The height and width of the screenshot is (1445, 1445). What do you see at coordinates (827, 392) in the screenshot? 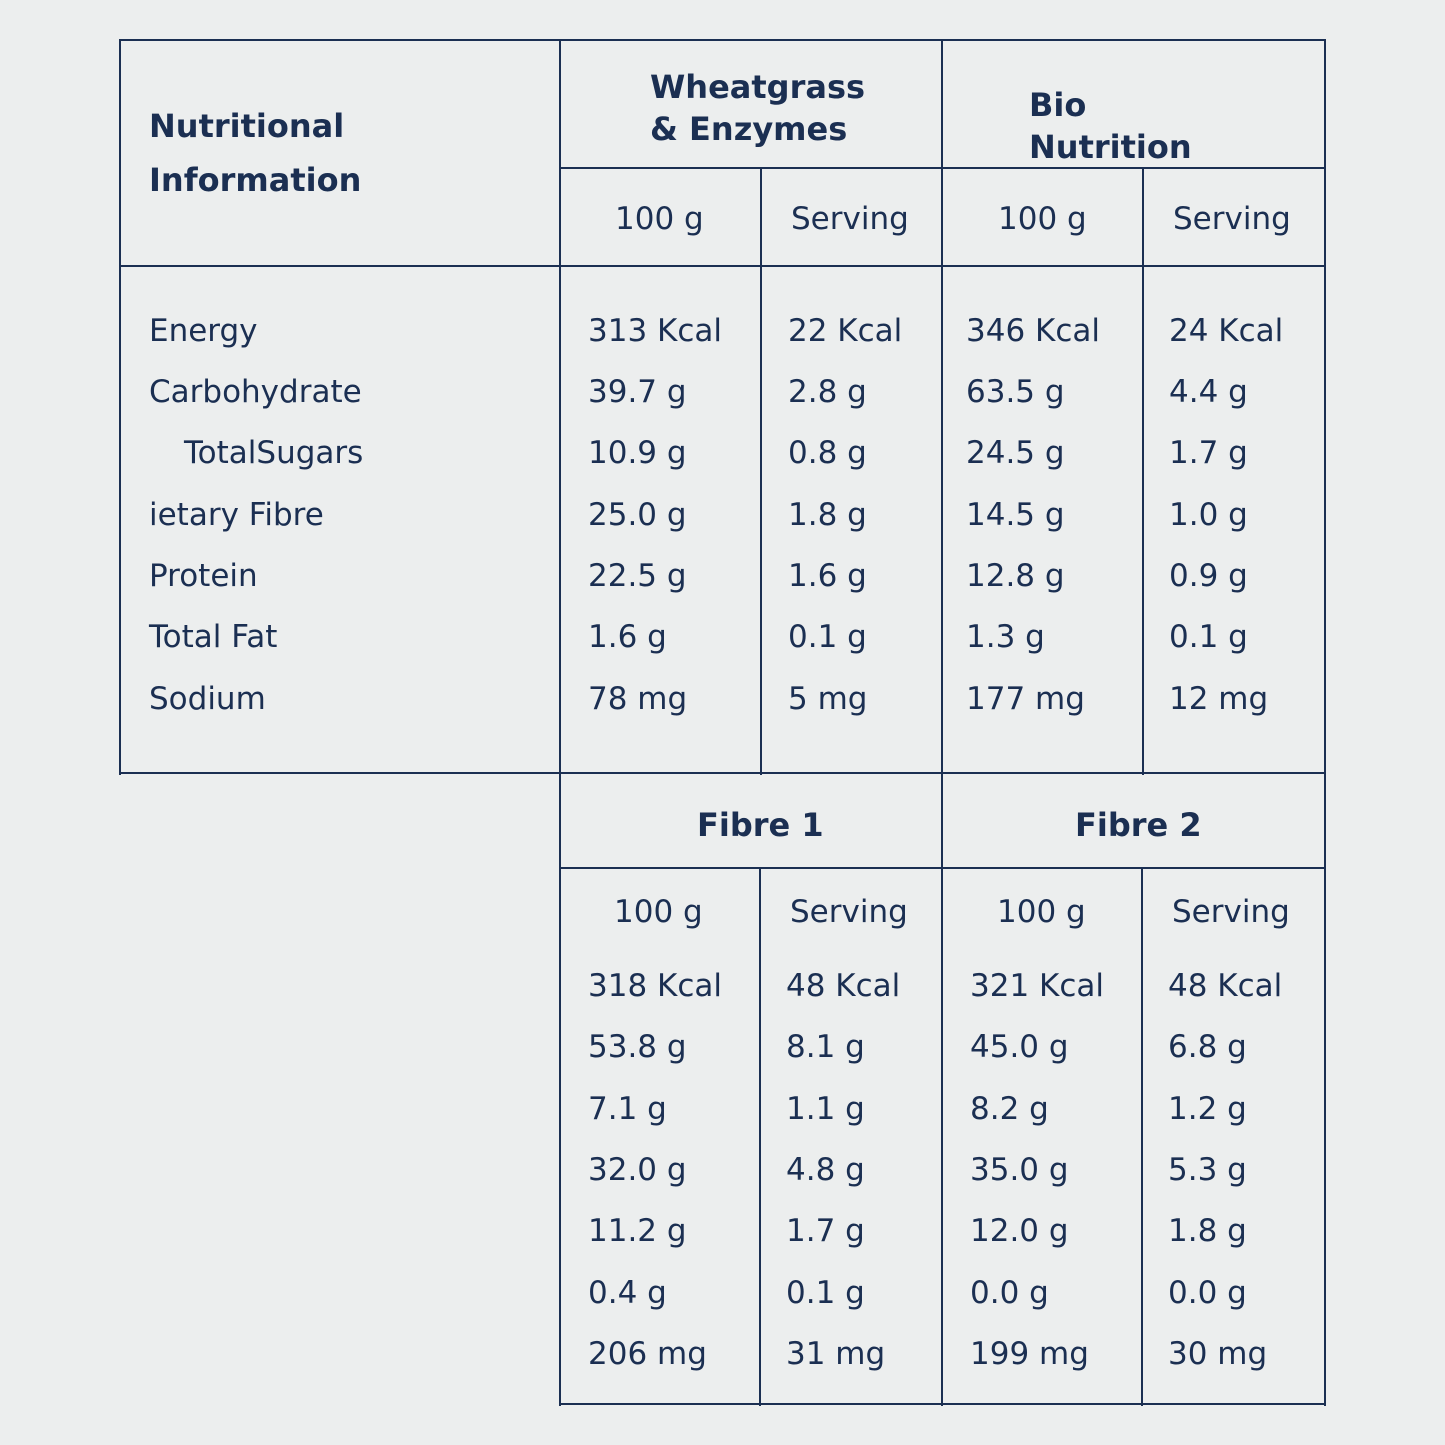
I see `table-cell: 2.8 g` at bounding box center [827, 392].